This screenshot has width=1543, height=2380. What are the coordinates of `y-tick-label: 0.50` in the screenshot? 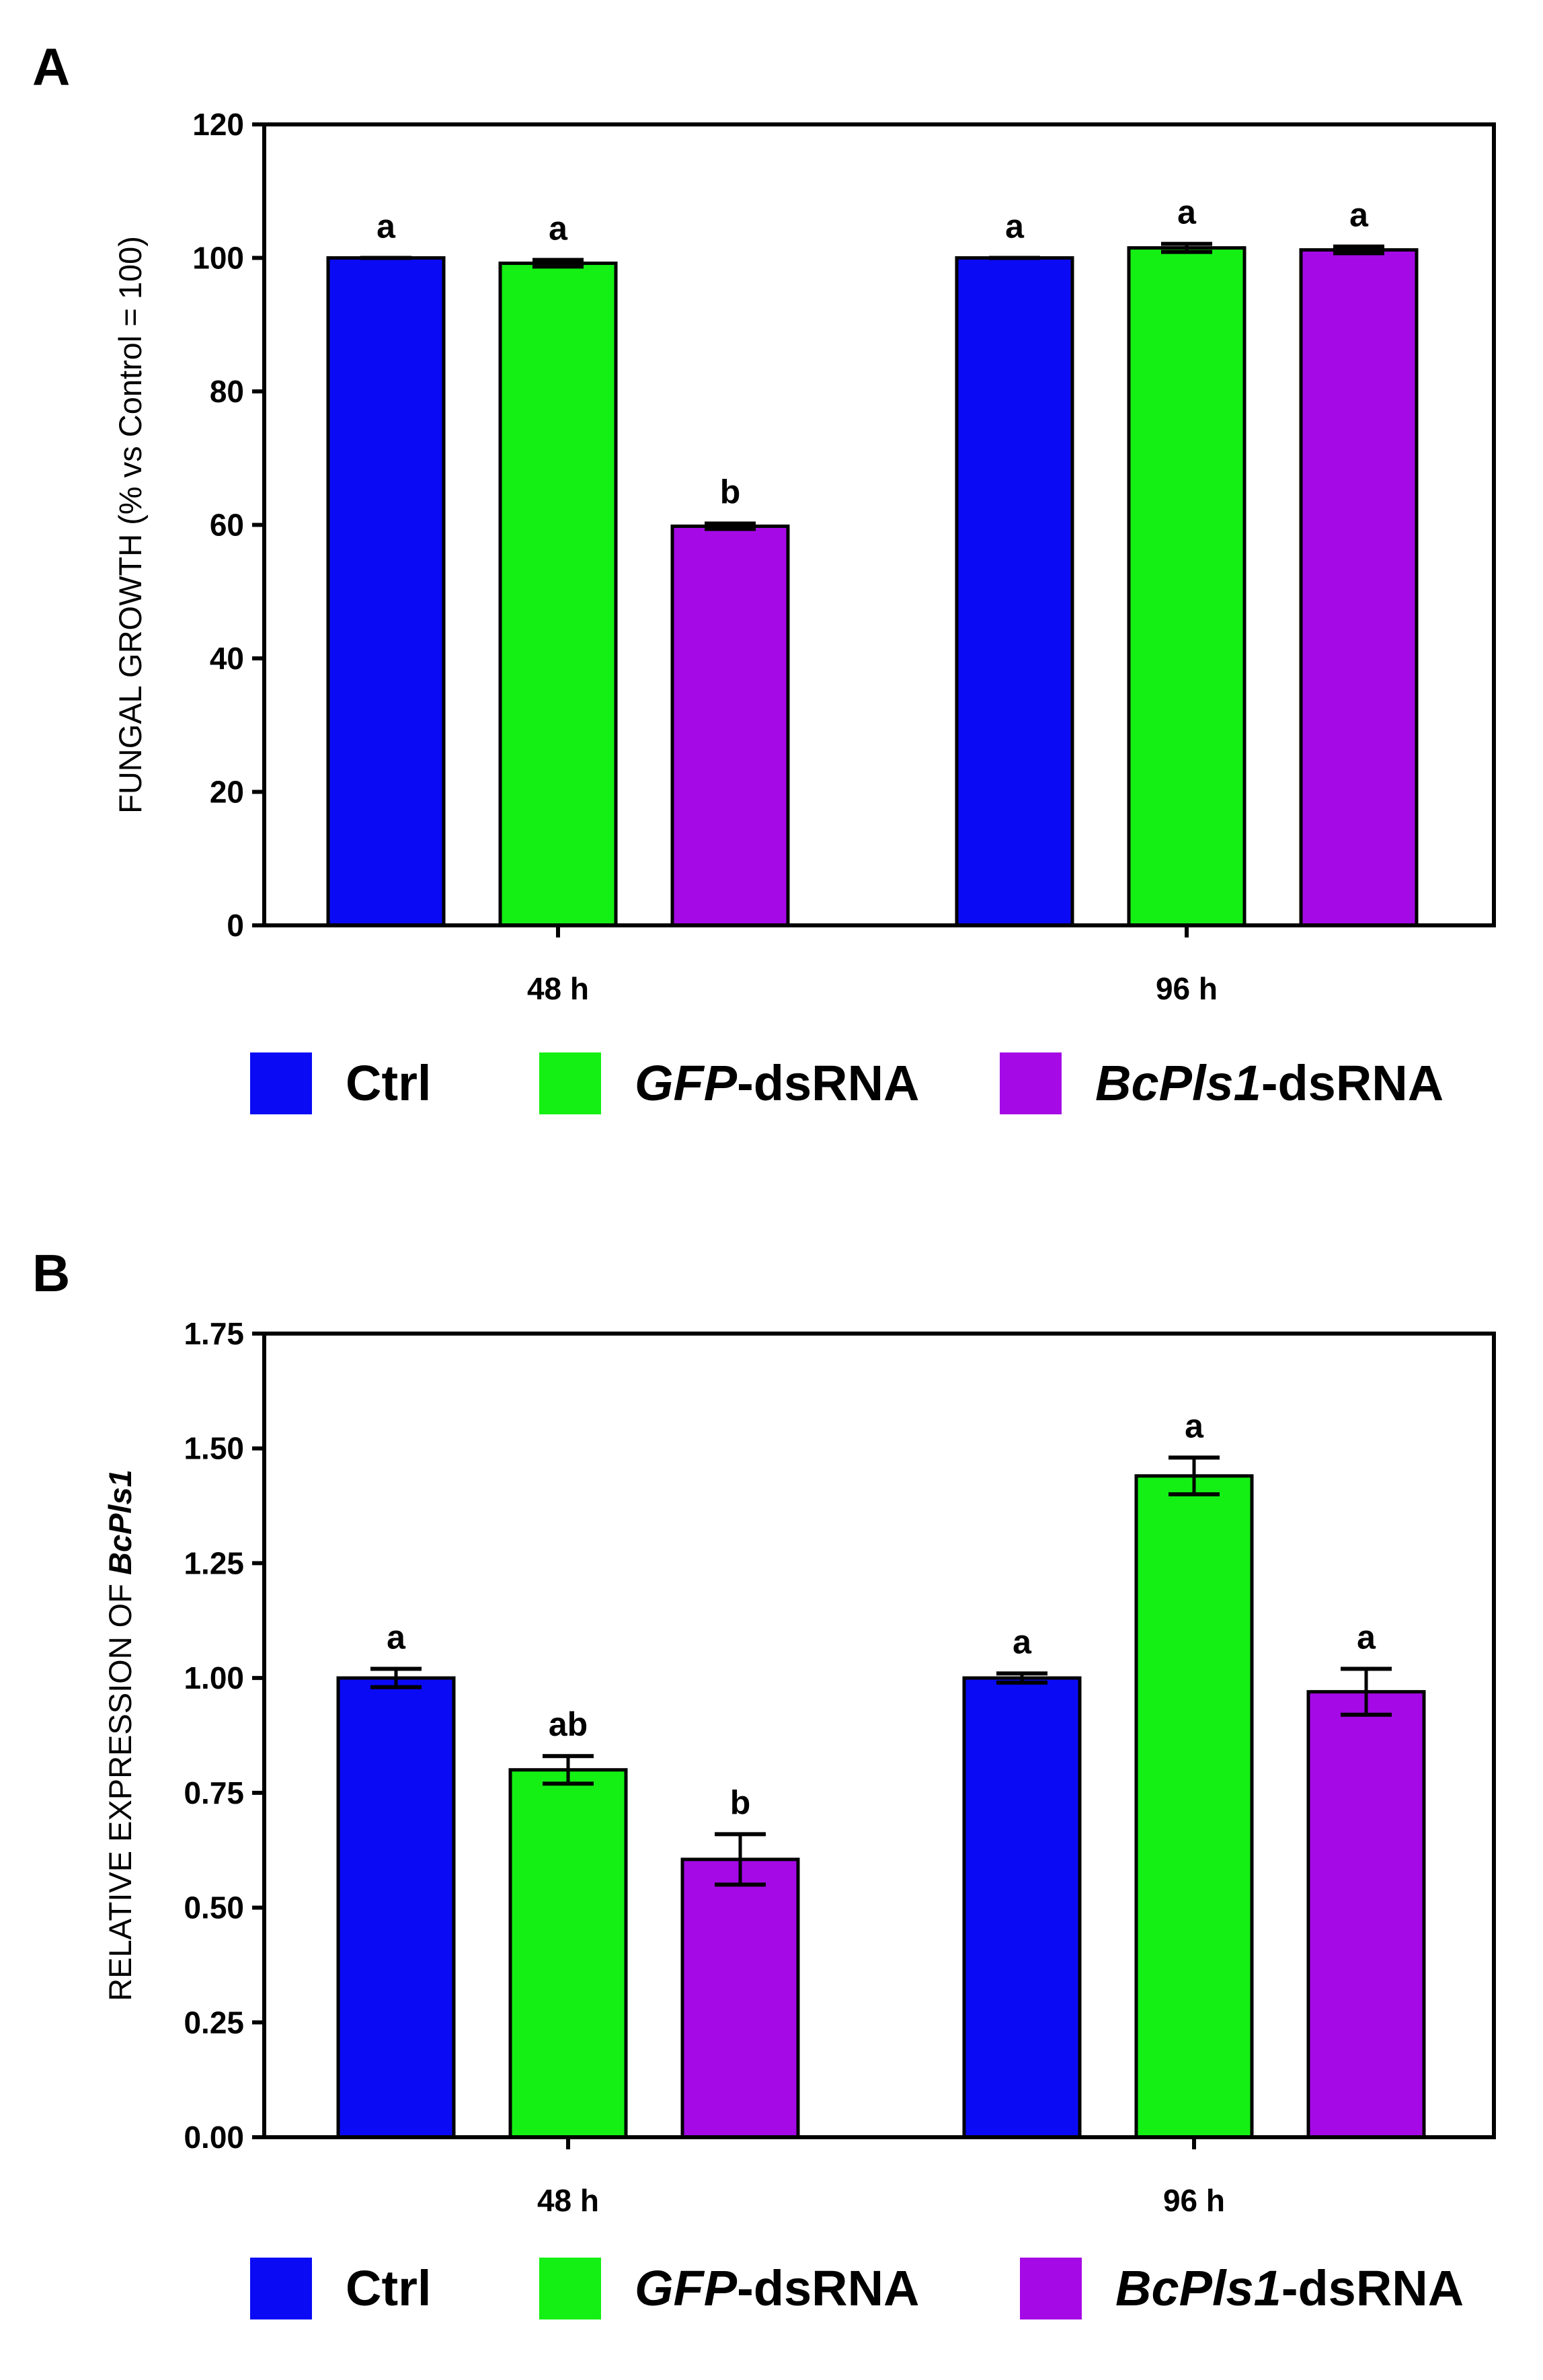 It's located at (214, 1907).